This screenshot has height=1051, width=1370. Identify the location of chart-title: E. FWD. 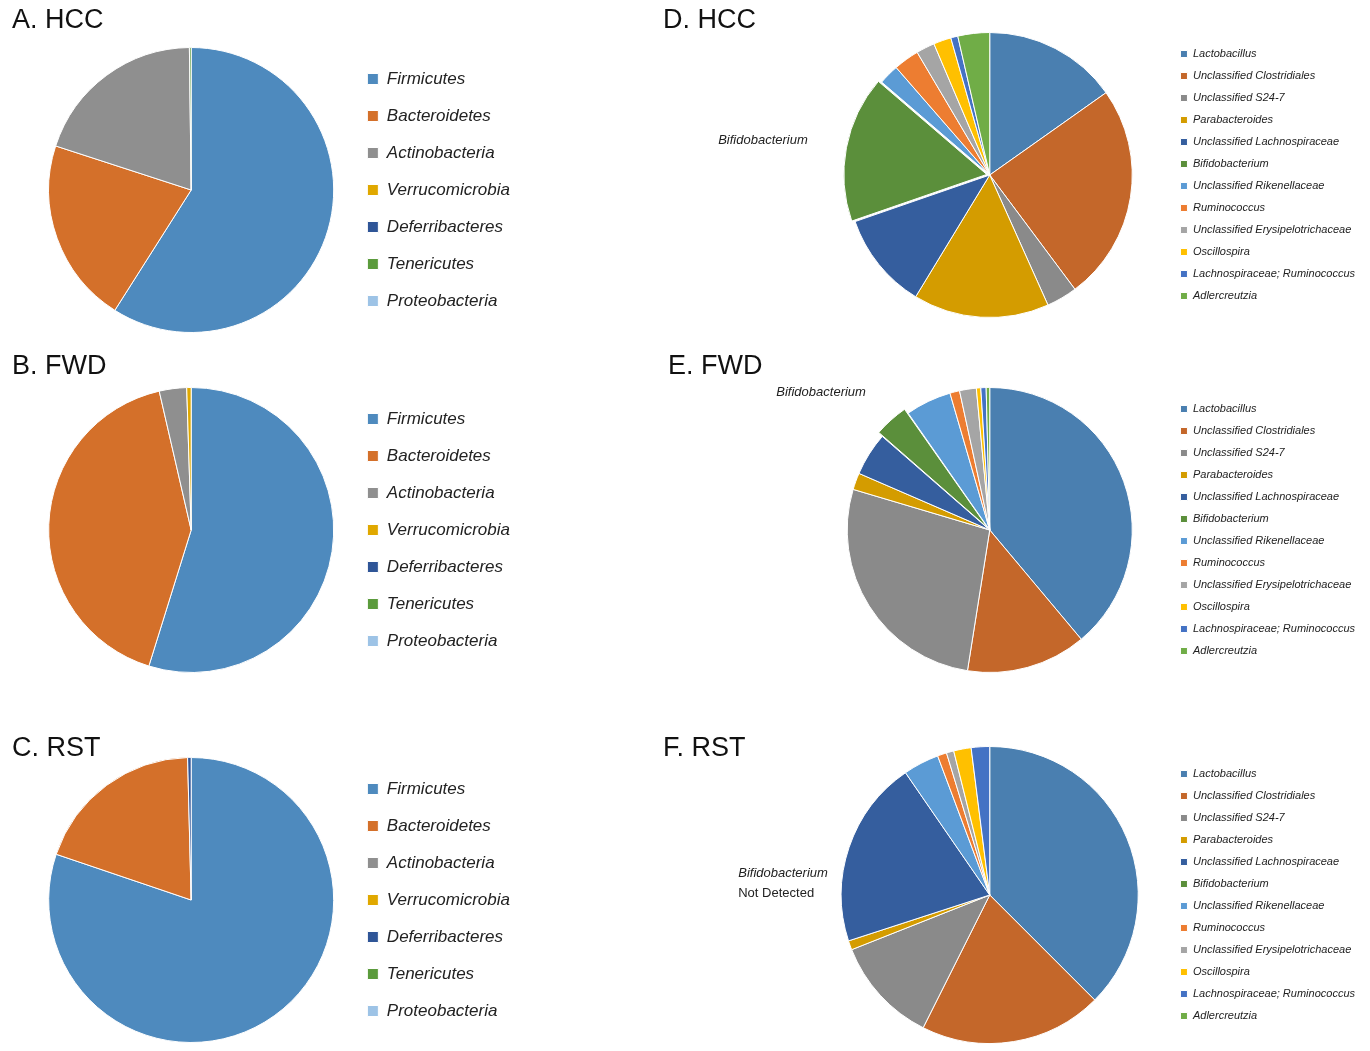
(715, 365).